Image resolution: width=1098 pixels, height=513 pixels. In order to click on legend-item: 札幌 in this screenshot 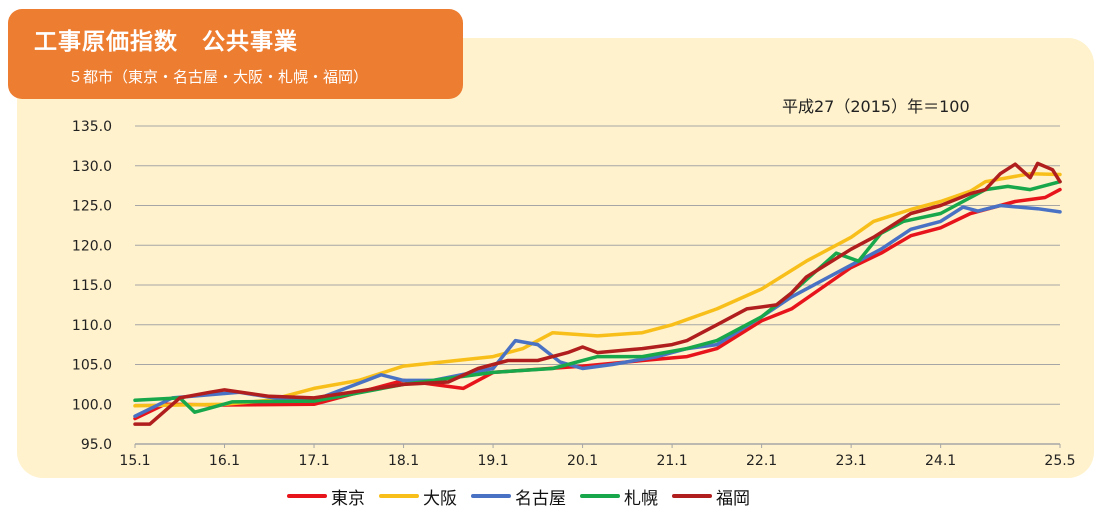, I will do `click(619, 496)`.